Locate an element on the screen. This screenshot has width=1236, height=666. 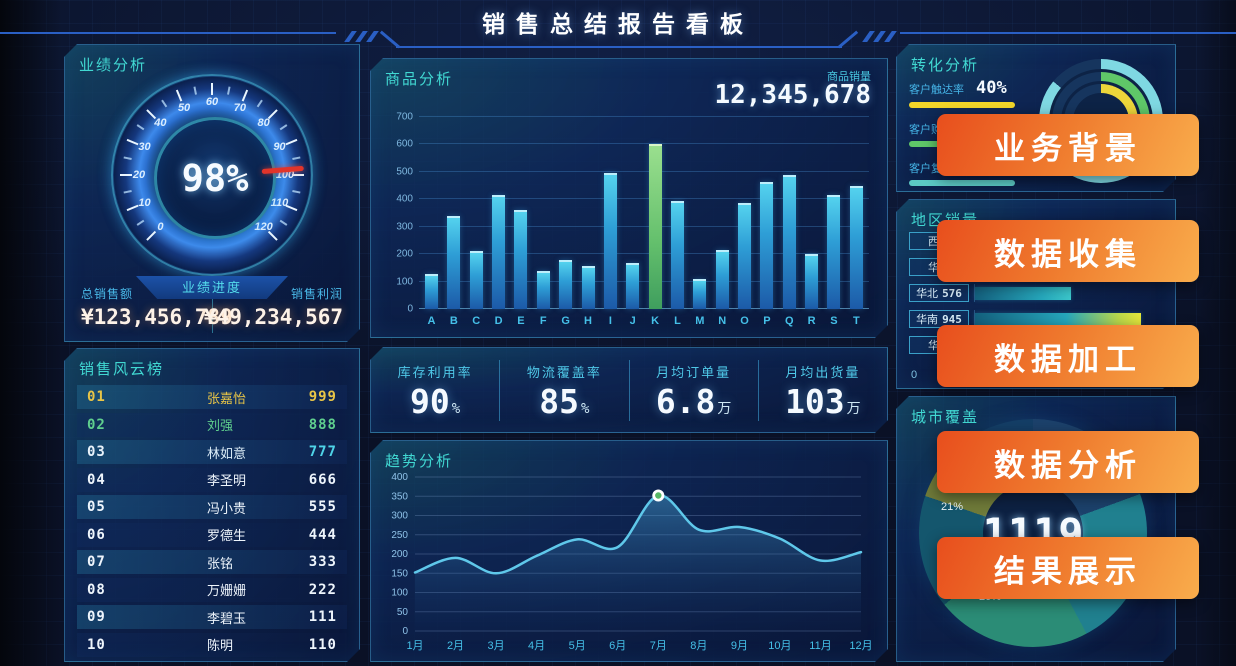
kpi-row: 库存利用率 90% 物流覆盖率 85% 月均订单量 6.8 万月均出货量 103 万 is located at coordinates (629, 390).